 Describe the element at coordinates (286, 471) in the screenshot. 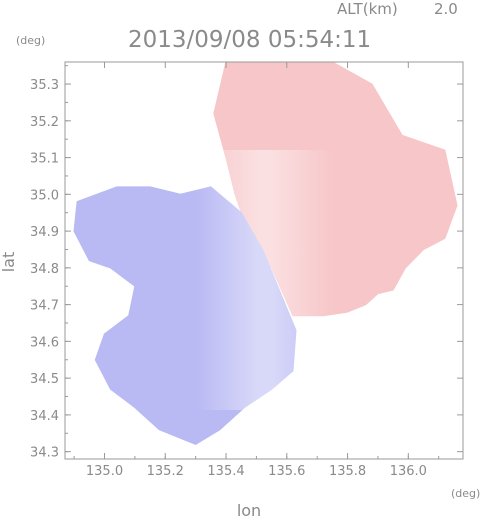

I see `x-tick-label: 135.6` at that location.